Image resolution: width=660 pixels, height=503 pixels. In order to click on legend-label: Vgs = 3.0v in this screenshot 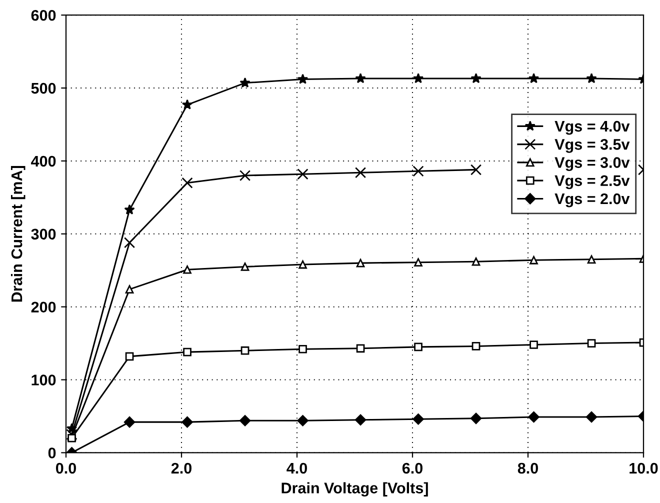, I will do `click(592, 164)`.